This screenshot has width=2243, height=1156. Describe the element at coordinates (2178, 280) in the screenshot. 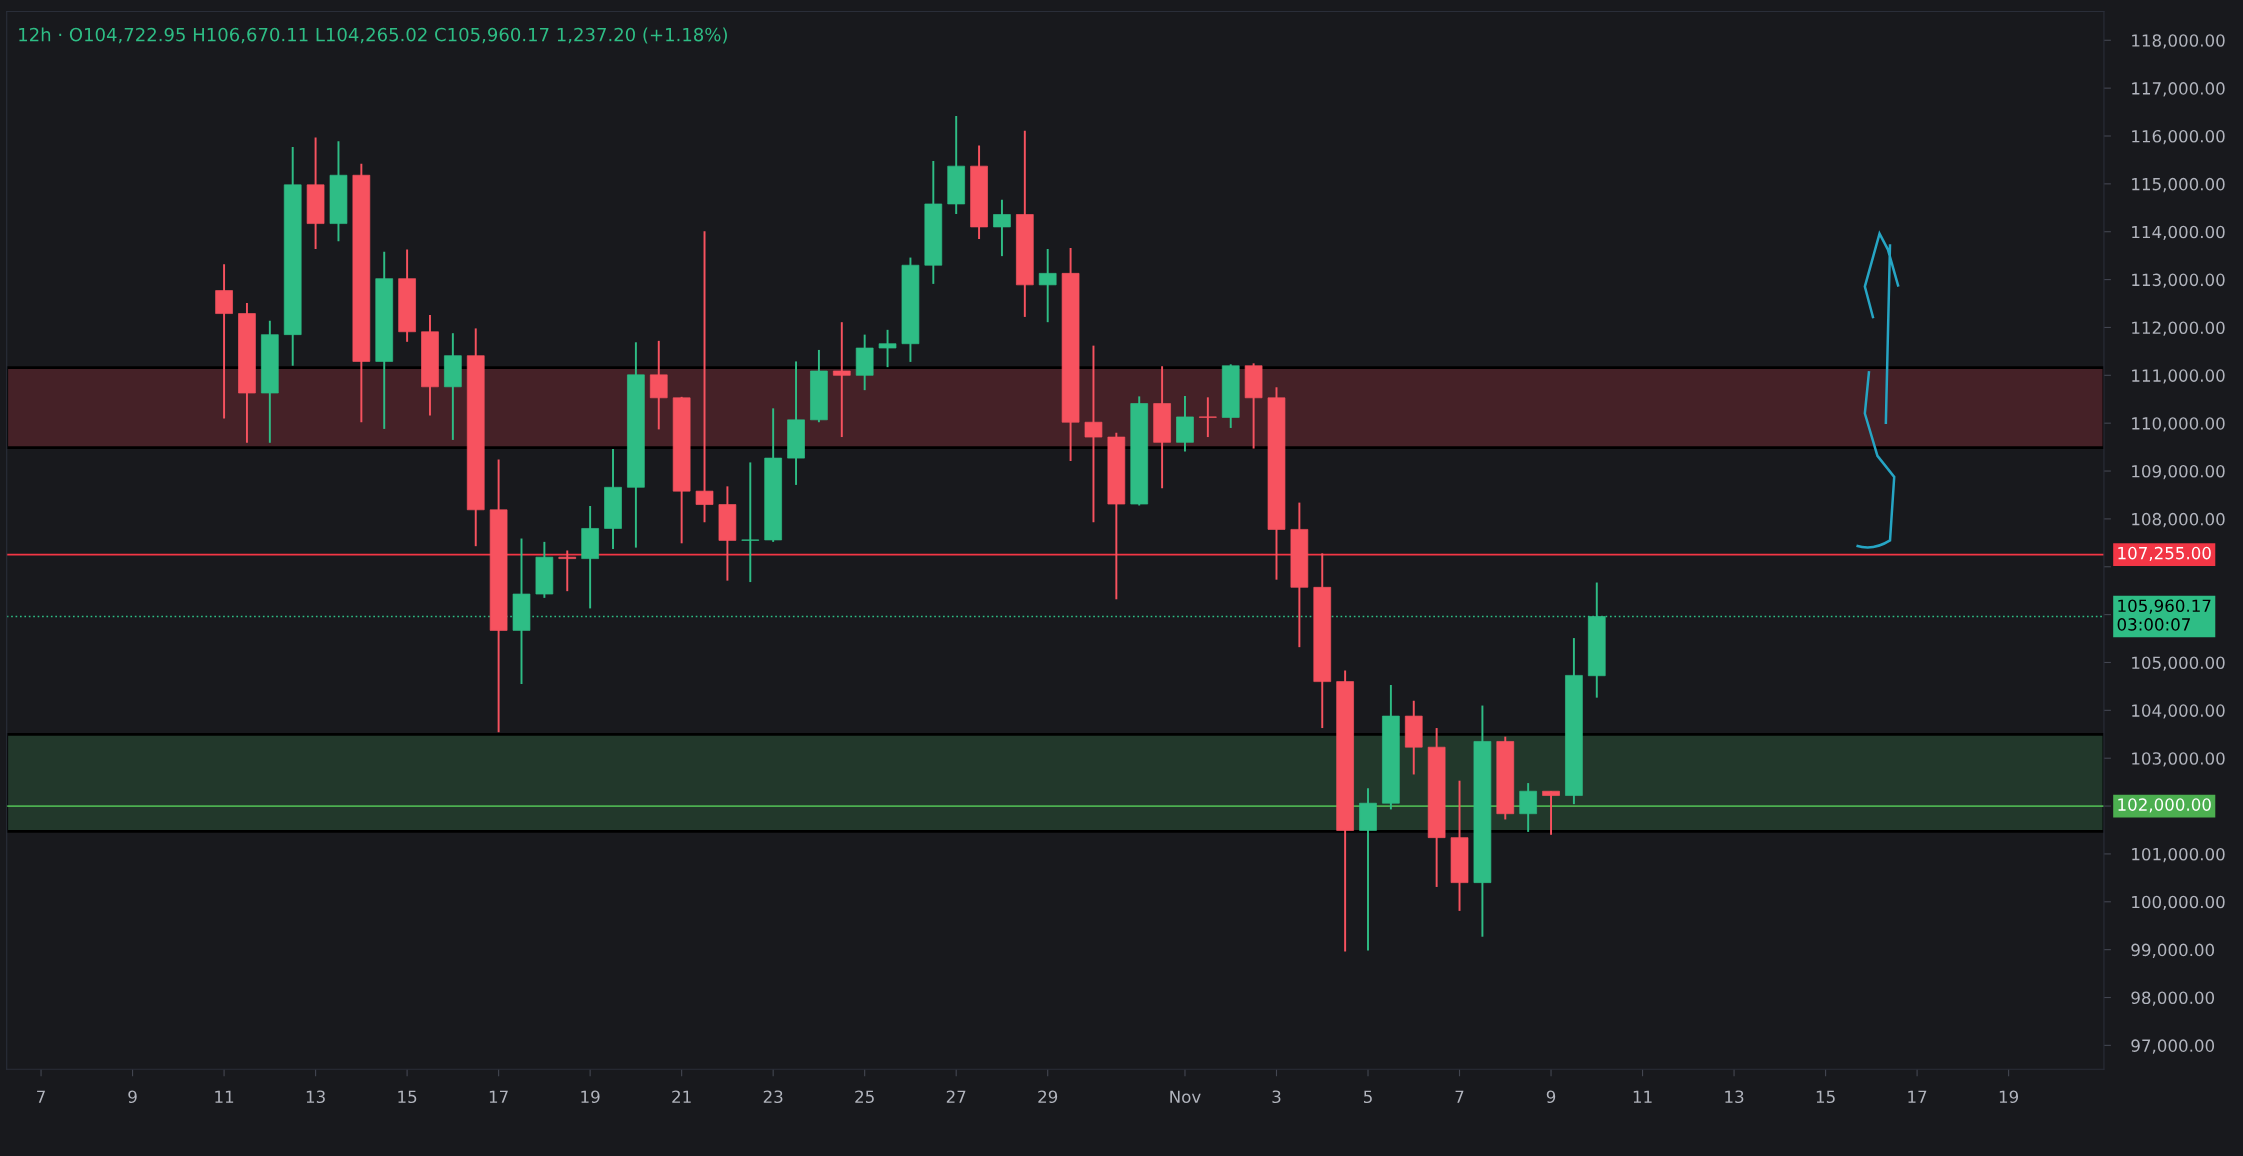

I see `y-tick-label: 113,000.00` at that location.